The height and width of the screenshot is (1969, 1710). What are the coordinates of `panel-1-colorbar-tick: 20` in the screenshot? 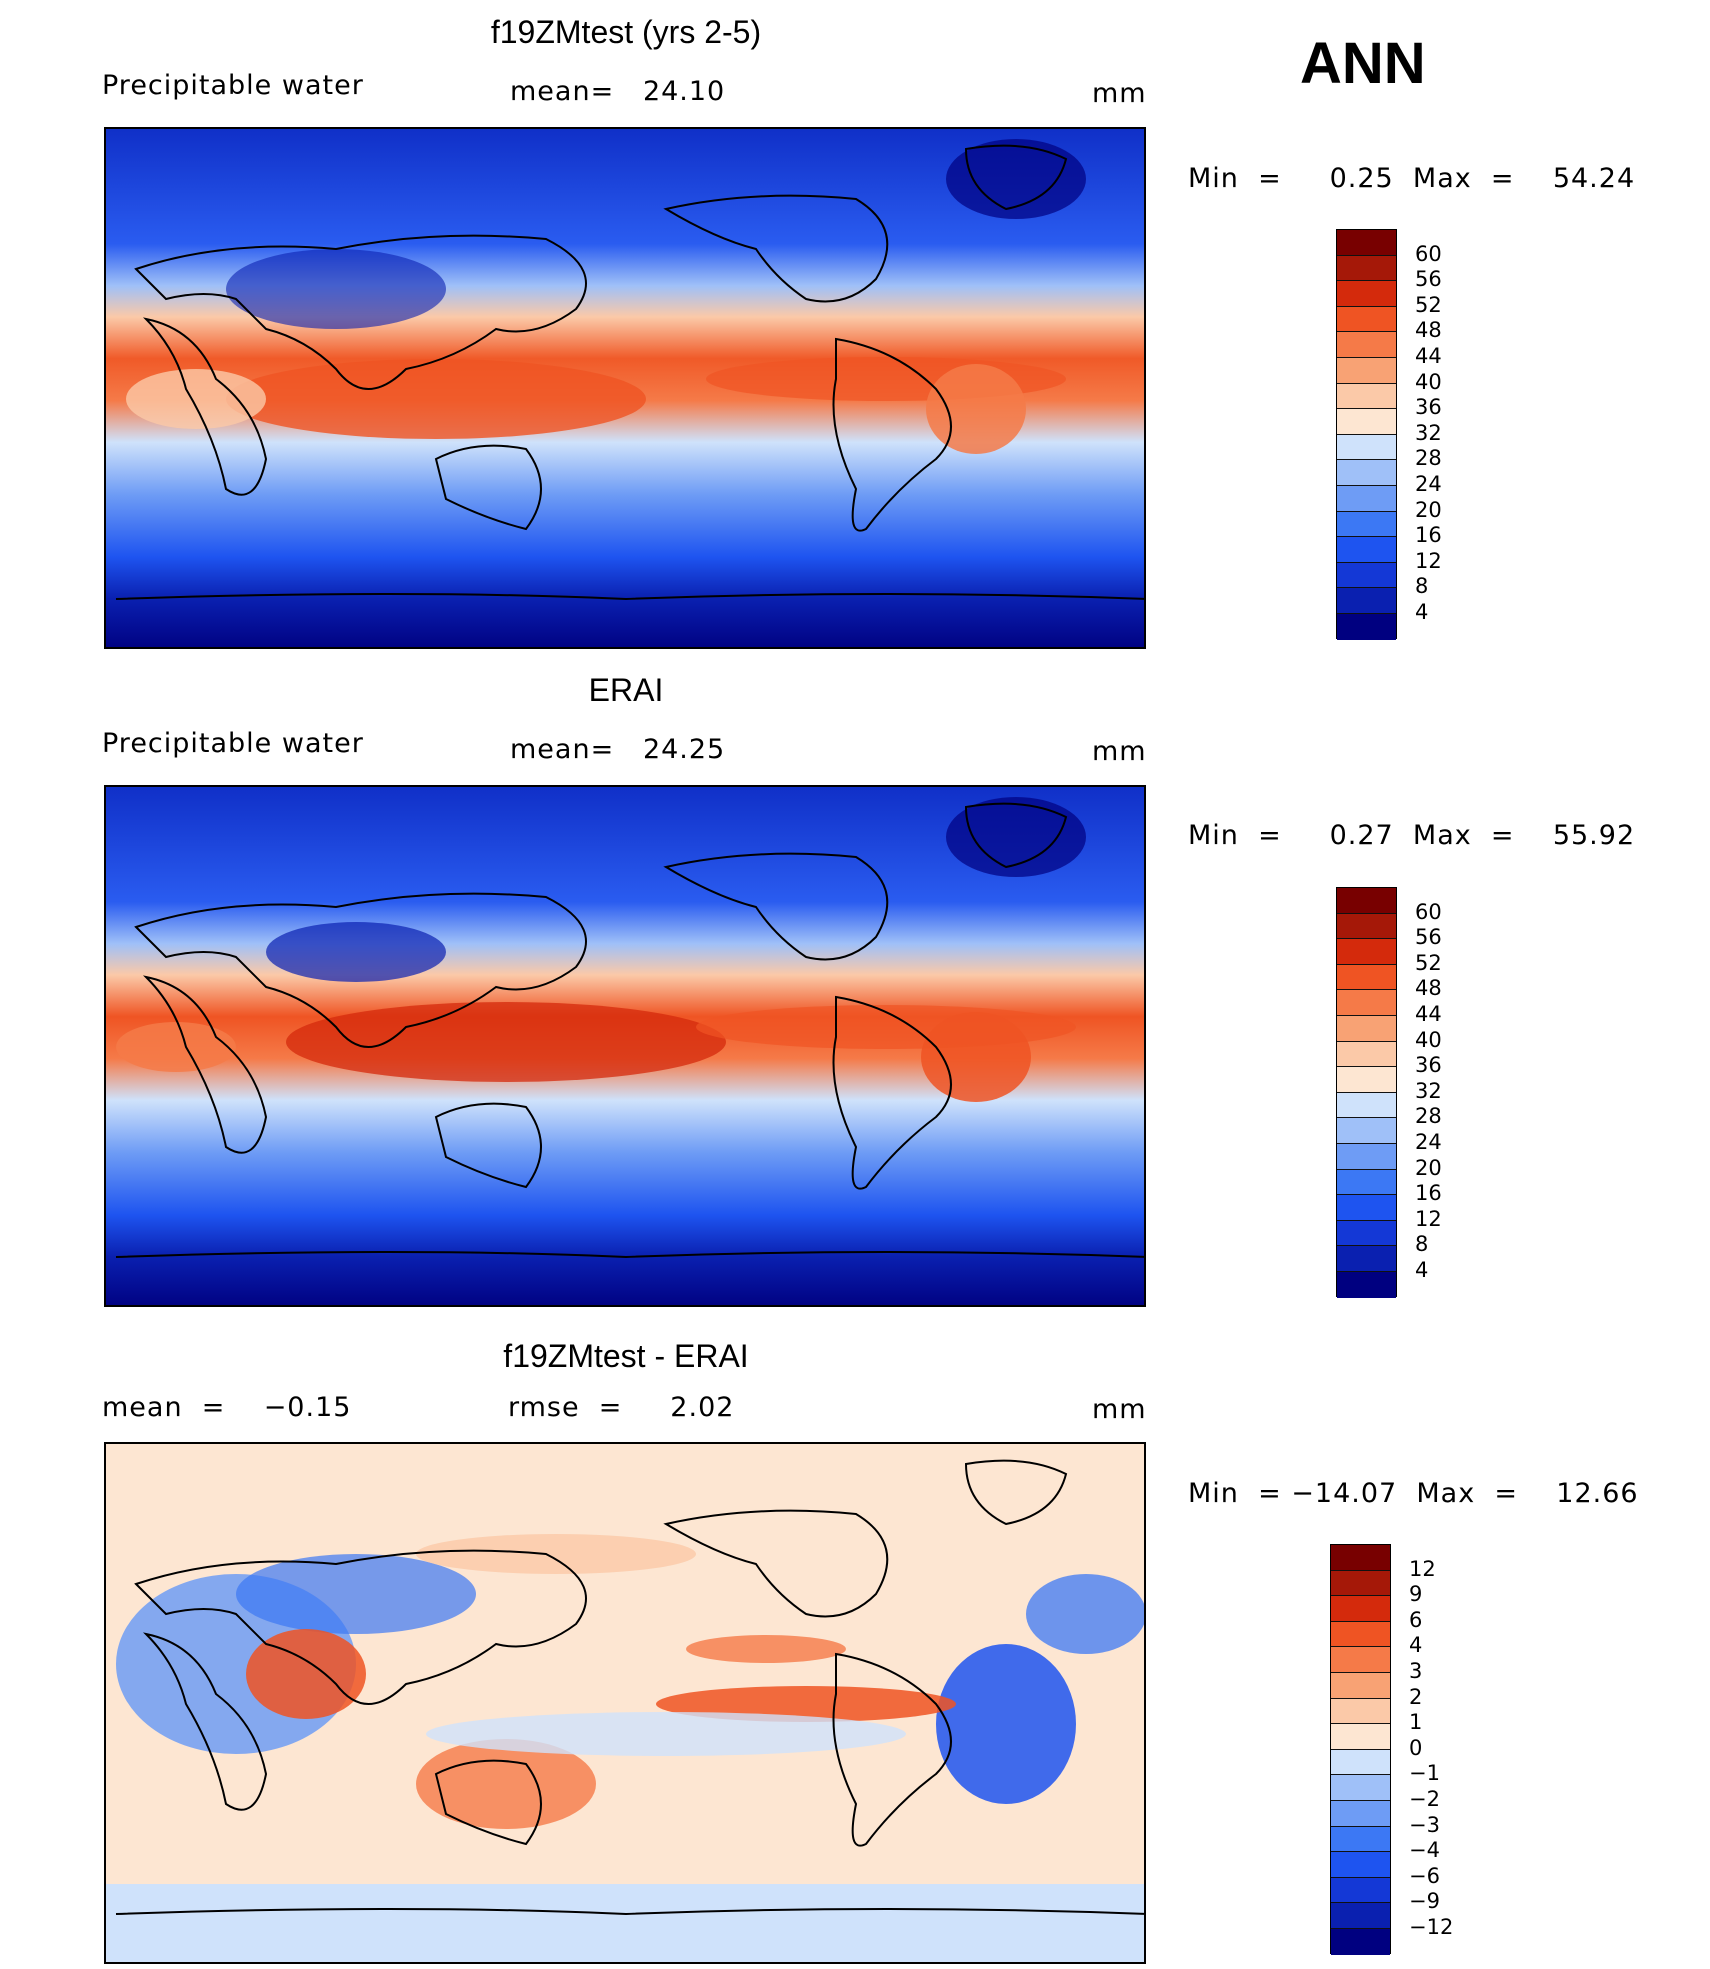 It's located at (1428, 509).